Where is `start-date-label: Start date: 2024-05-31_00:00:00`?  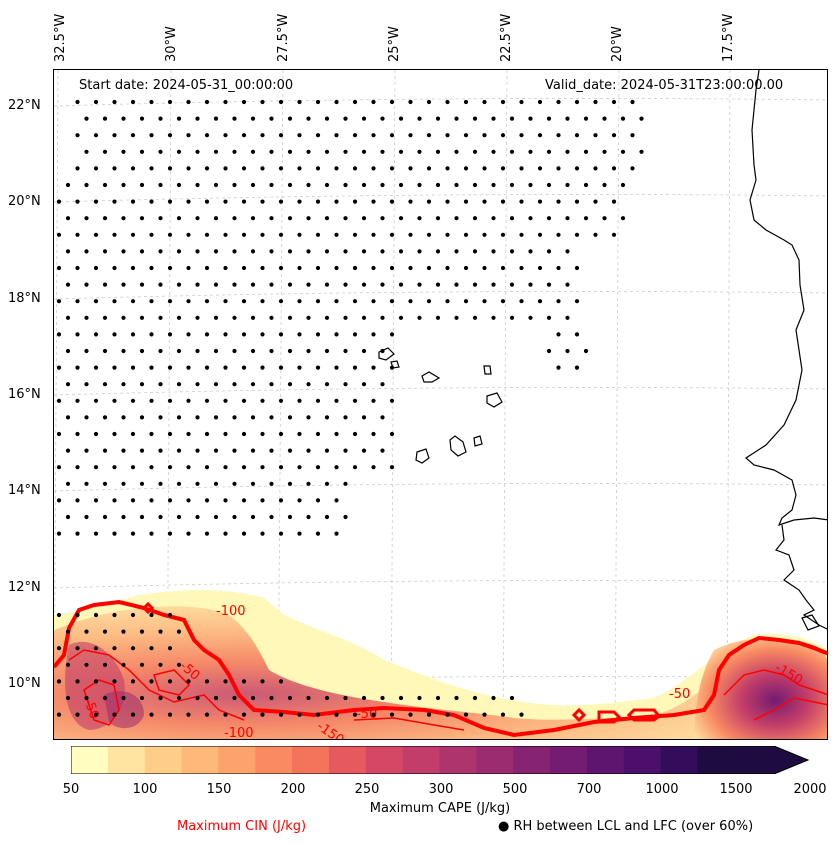
start-date-label: Start date: 2024-05-31_00:00:00 is located at coordinates (186, 85).